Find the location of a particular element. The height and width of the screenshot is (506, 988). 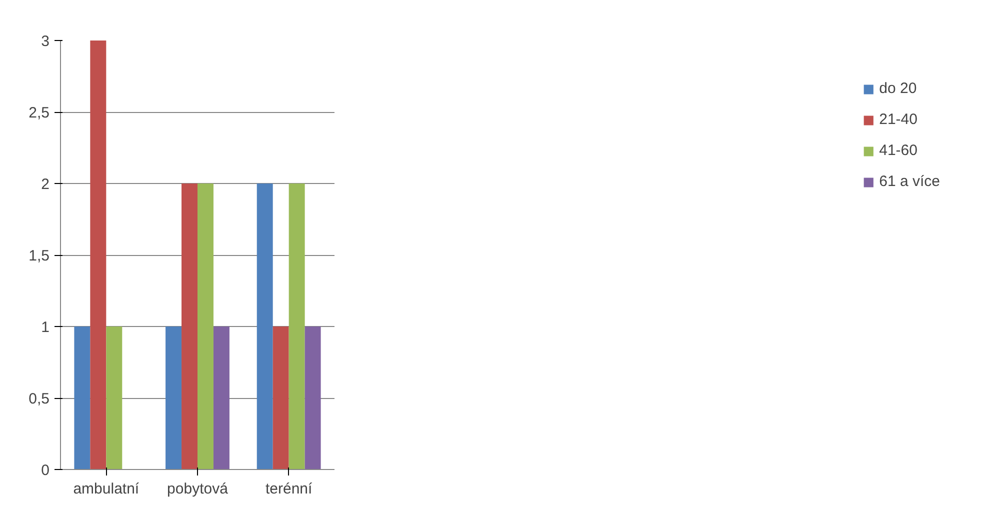

legend-label: 61 a více is located at coordinates (909, 181).